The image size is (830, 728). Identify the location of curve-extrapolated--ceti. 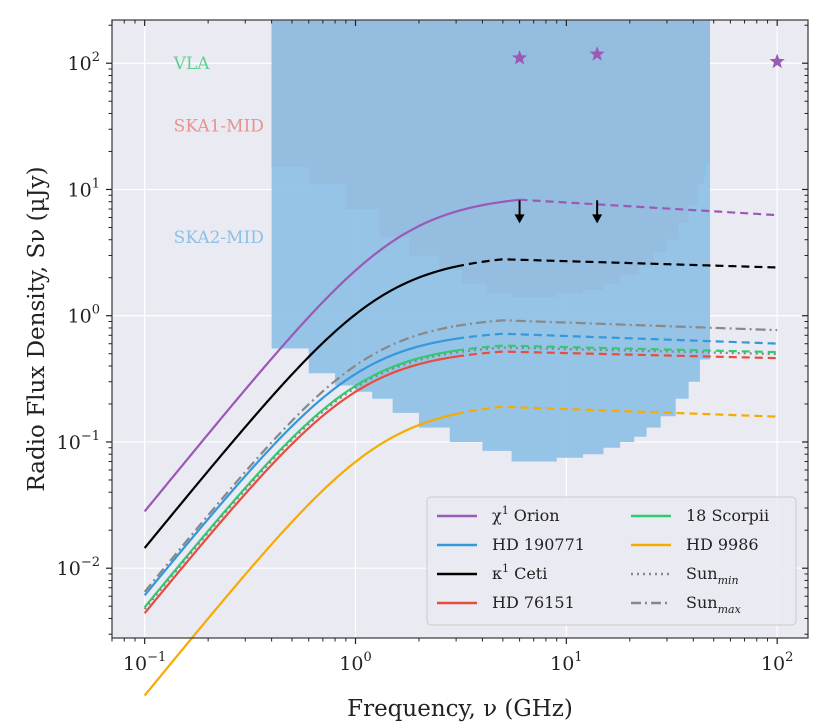
(616, 263).